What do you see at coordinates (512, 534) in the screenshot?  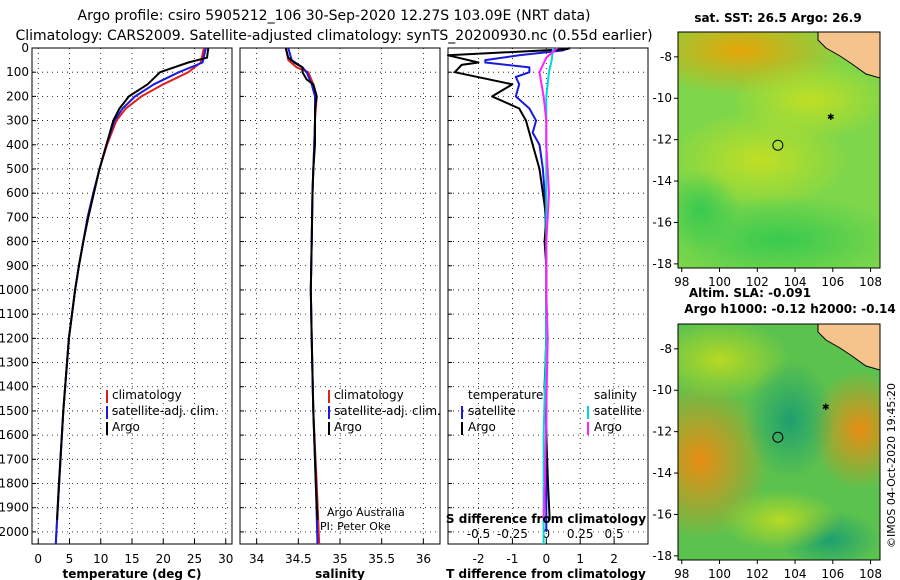 I see `x-tick-label-s: -0.25` at bounding box center [512, 534].